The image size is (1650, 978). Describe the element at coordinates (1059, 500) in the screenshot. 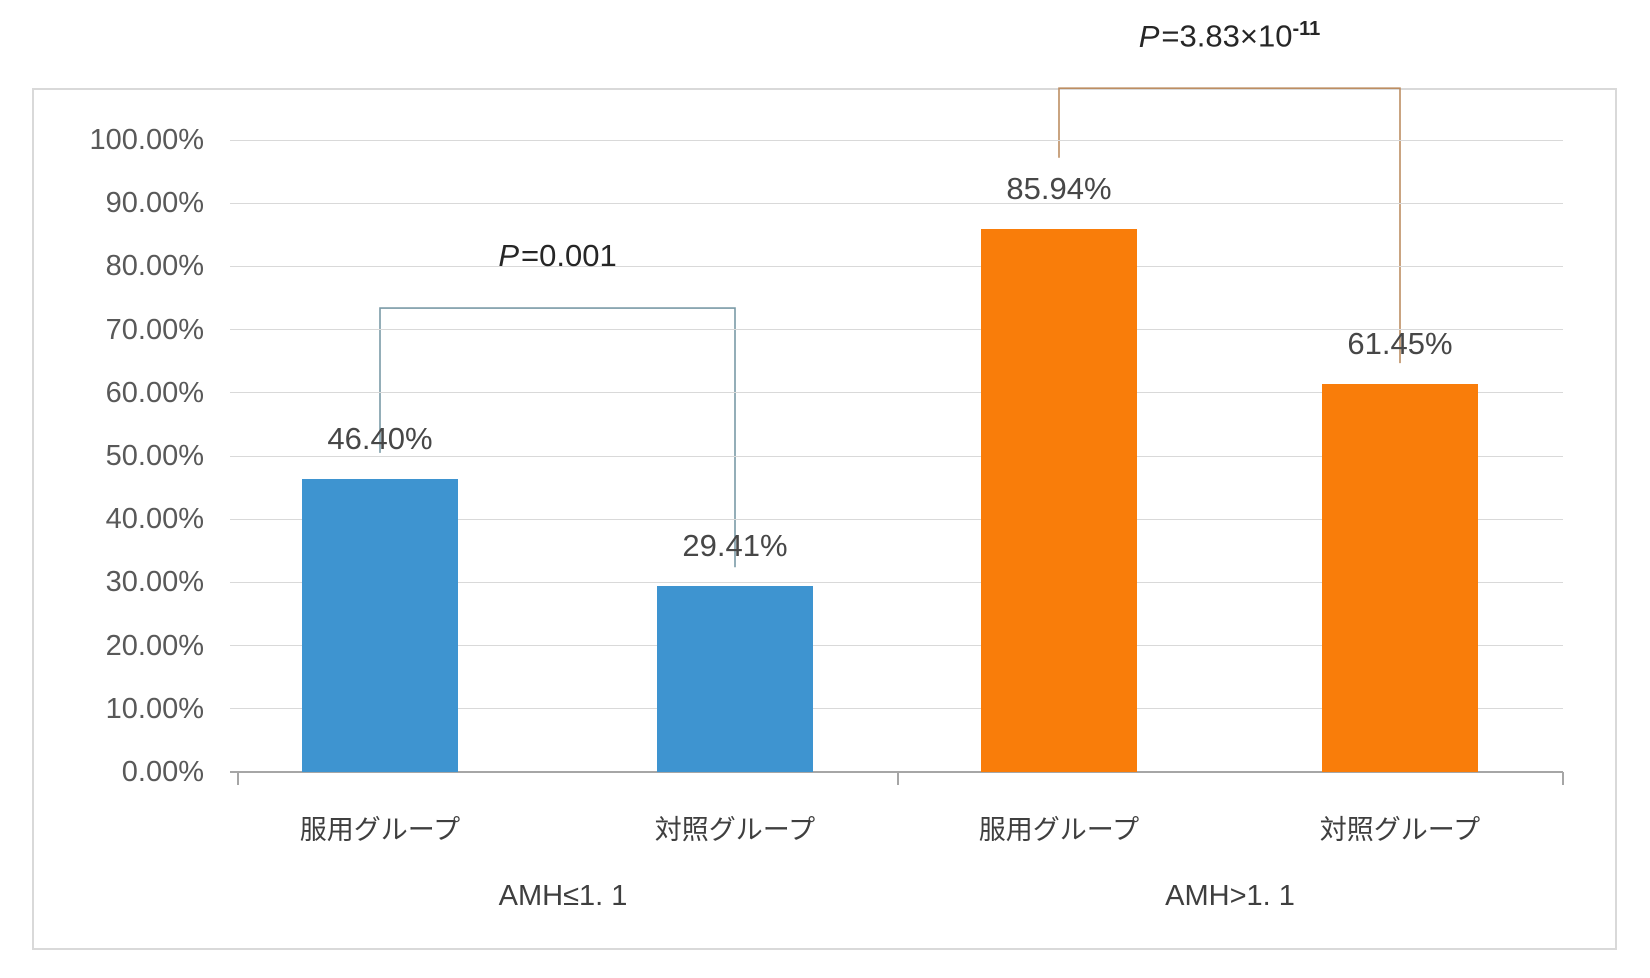

I see `bar-fukuyo-amh-high` at that location.